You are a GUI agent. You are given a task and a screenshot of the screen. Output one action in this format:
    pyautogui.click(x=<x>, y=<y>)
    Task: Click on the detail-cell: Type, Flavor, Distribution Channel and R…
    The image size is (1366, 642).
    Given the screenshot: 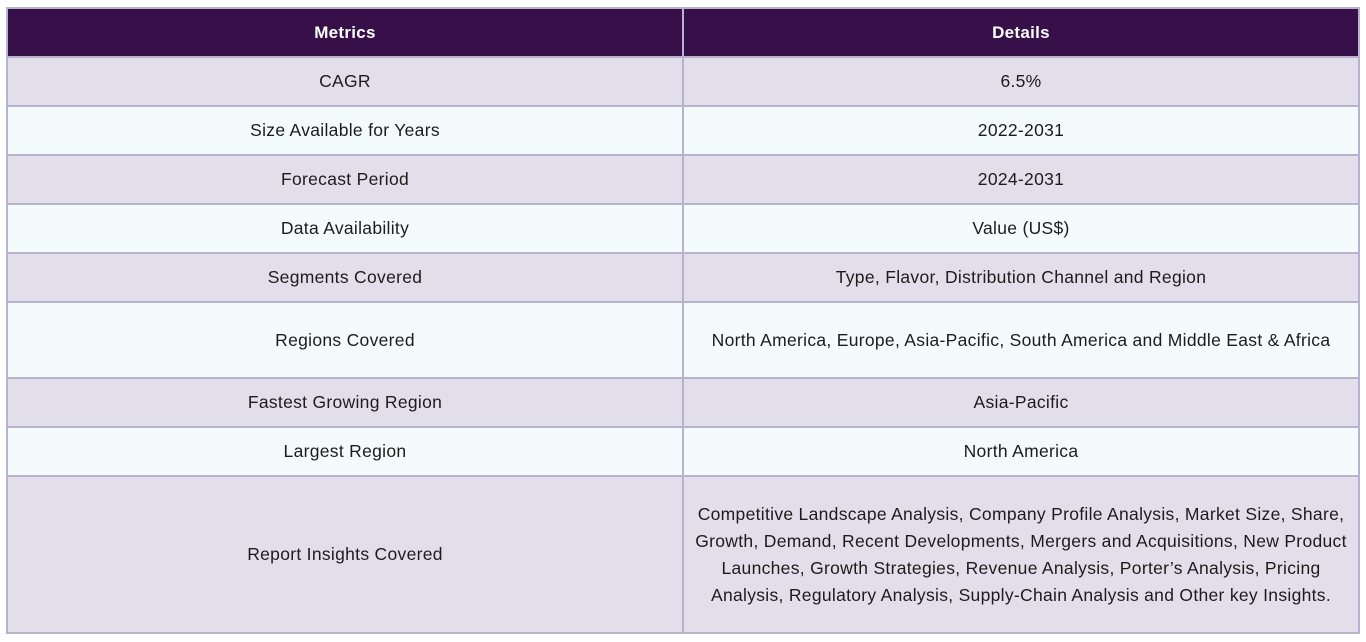 What is the action you would take?
    pyautogui.click(x=1021, y=277)
    